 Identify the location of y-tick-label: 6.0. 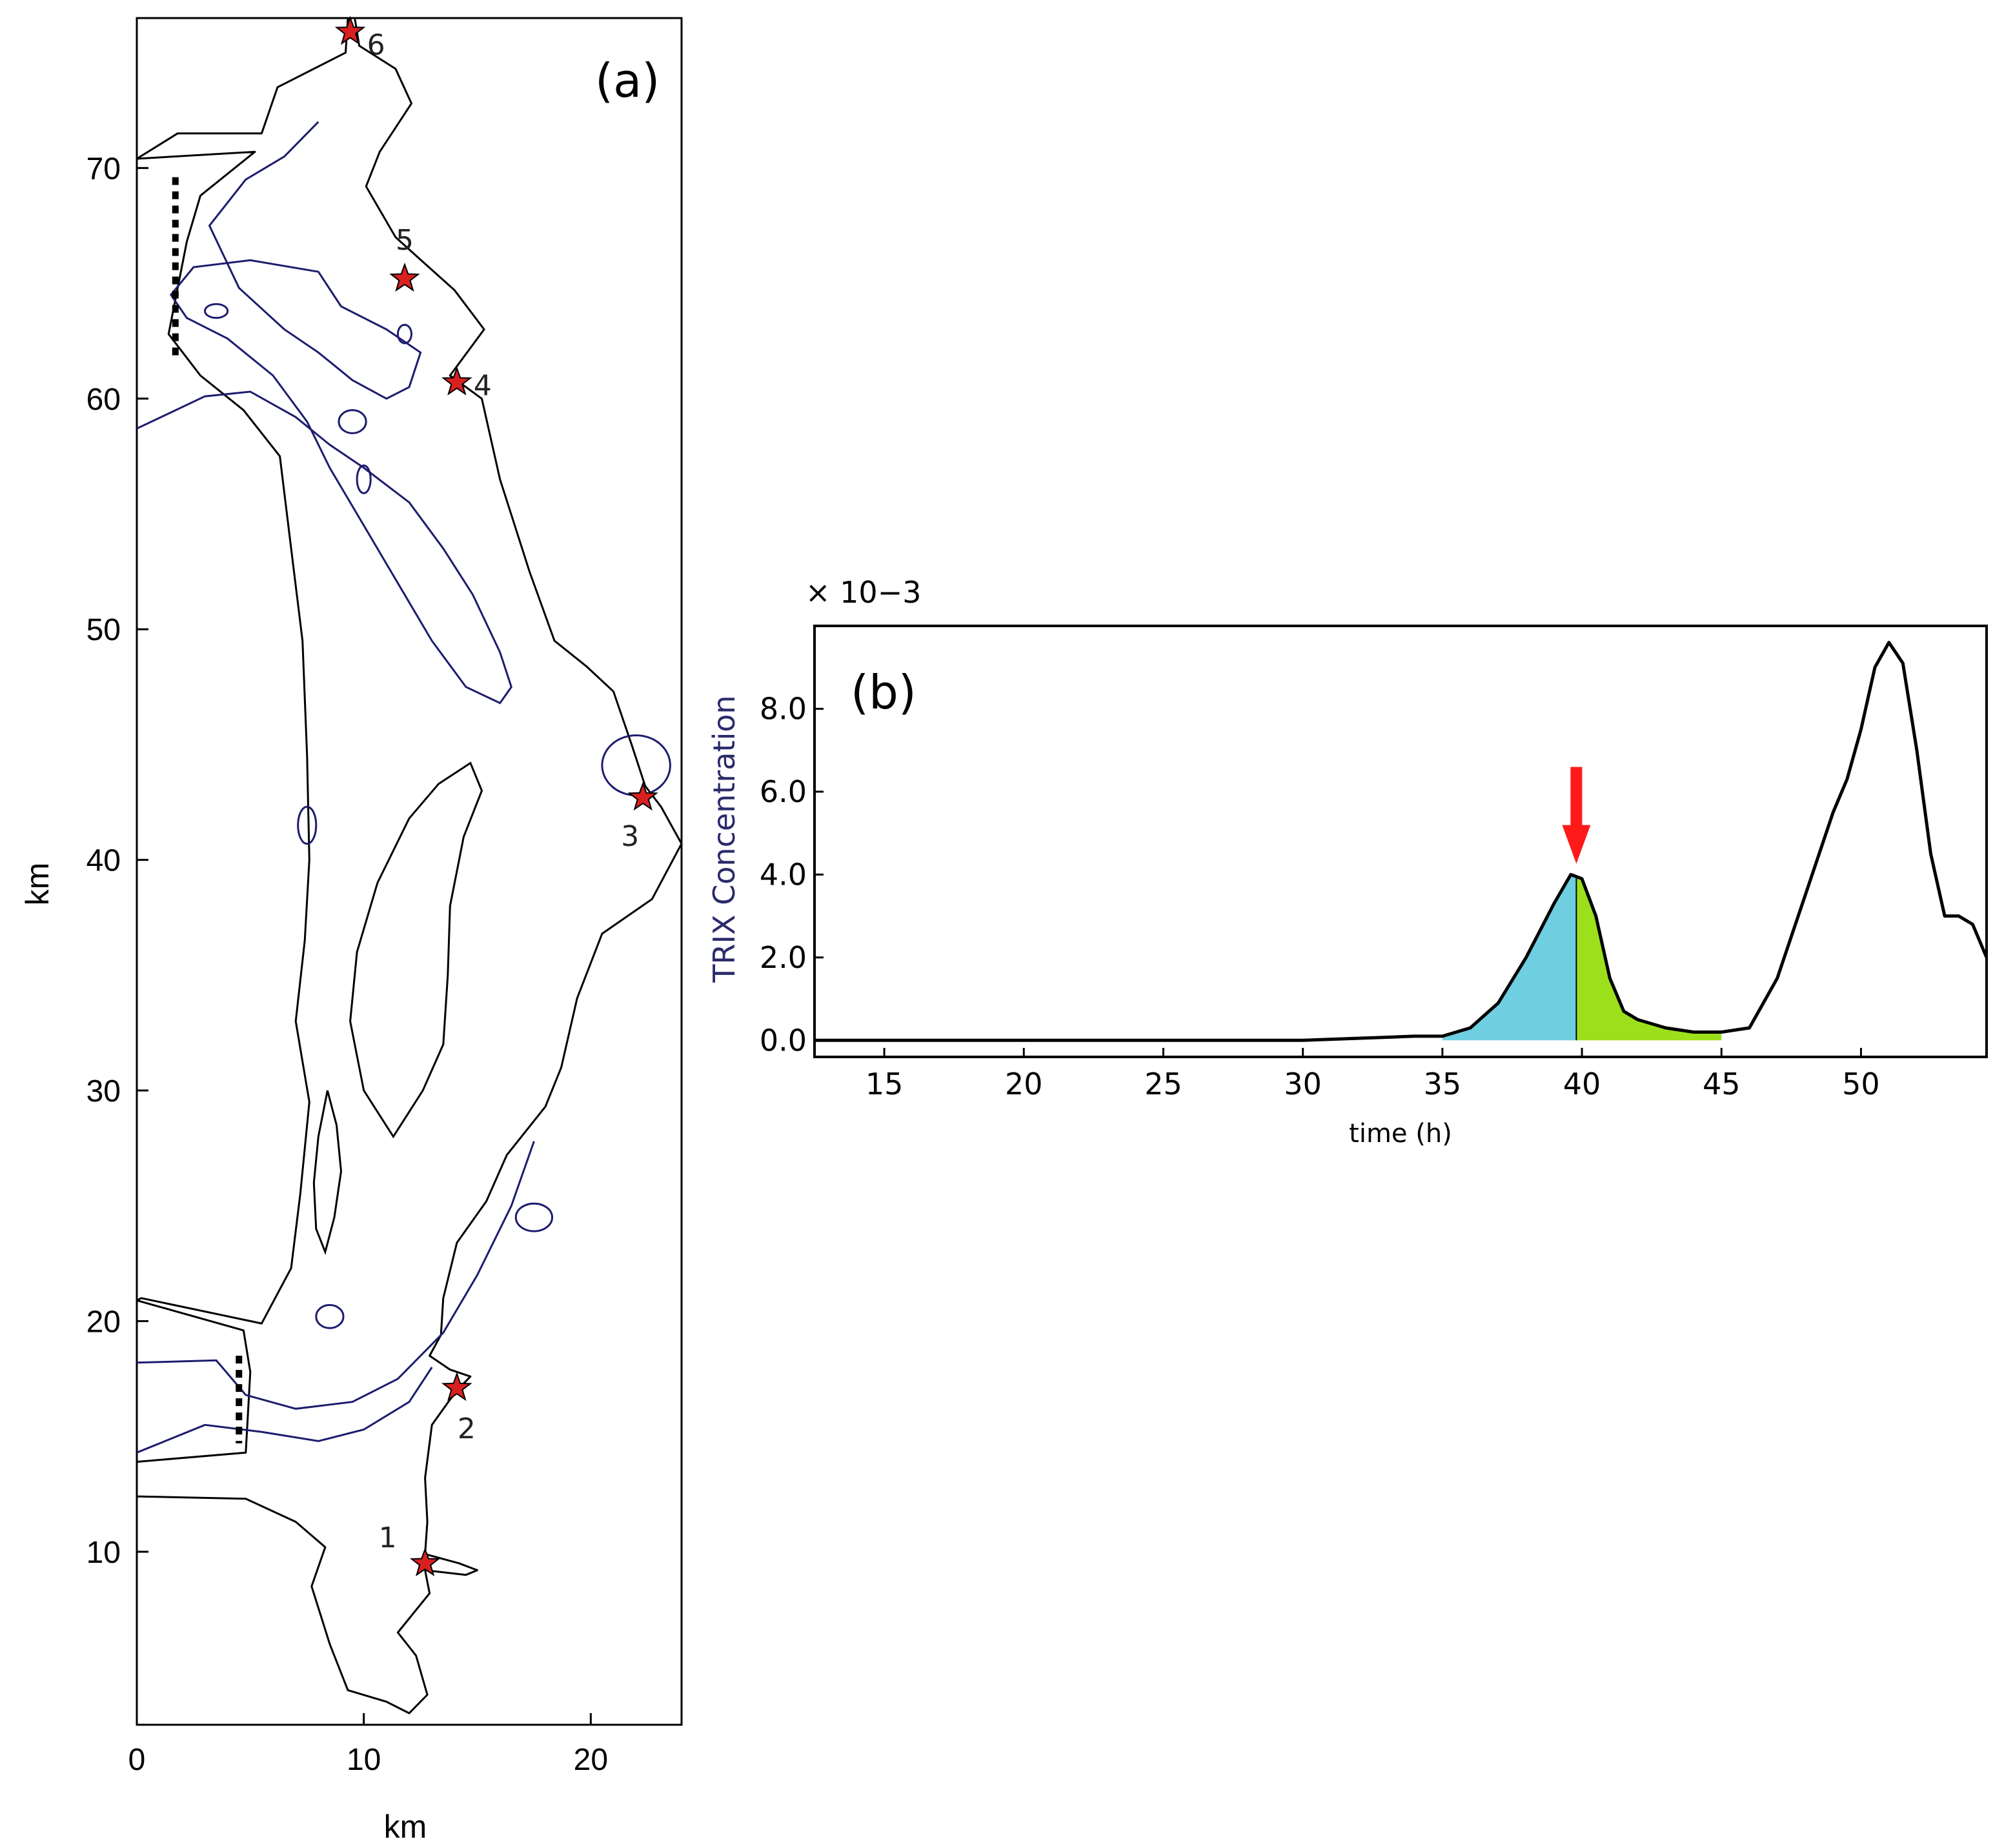
(783, 791).